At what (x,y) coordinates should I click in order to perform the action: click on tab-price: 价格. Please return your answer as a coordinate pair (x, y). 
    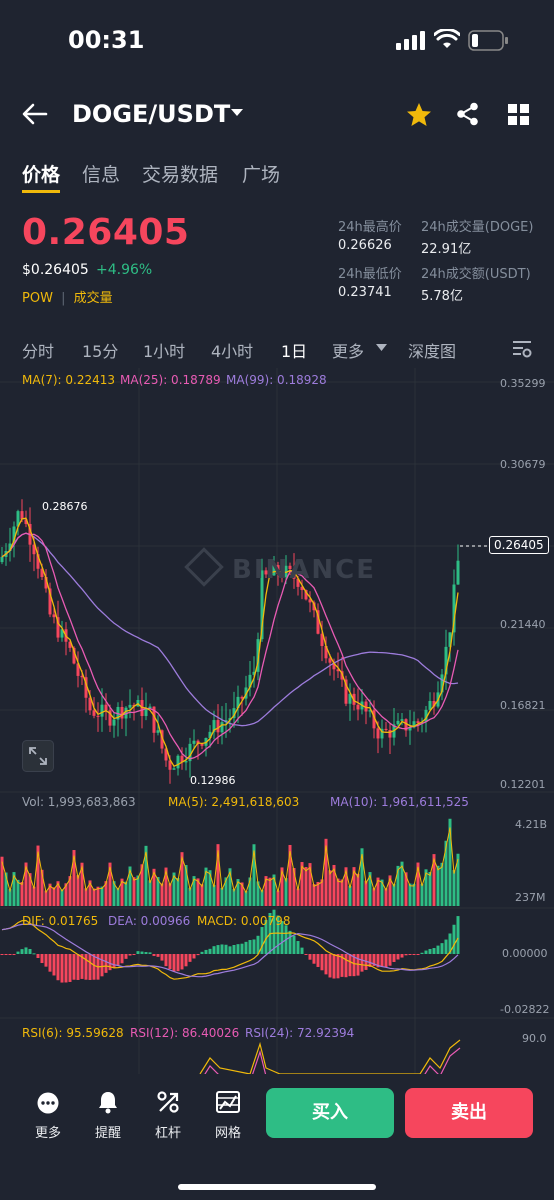
    Looking at the image, I should click on (41, 175).